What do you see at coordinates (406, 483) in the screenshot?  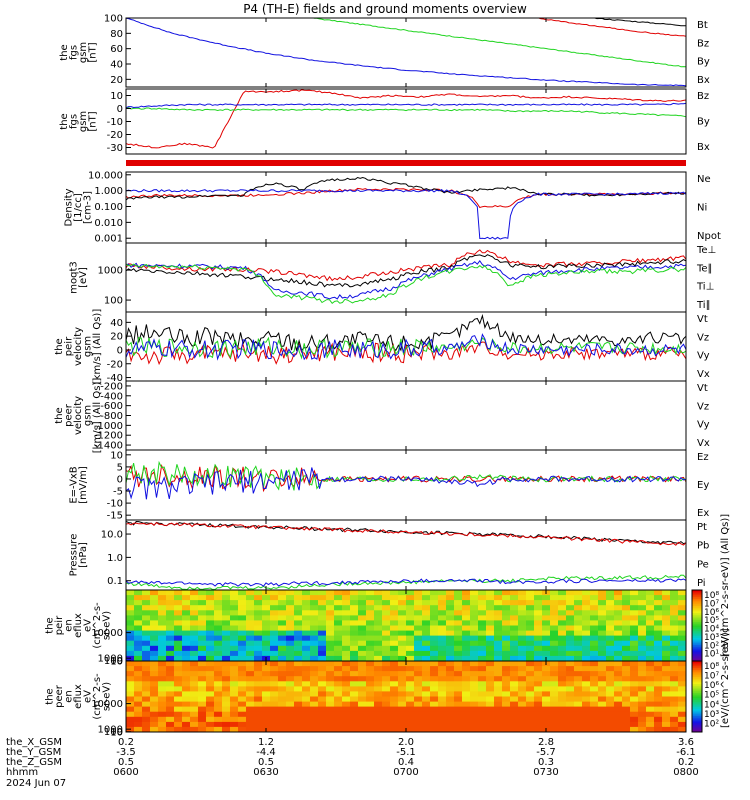 I see `series-Ex` at bounding box center [406, 483].